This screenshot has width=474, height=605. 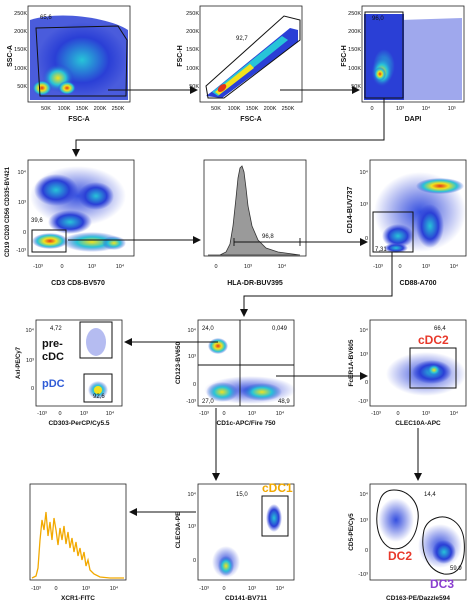 What do you see at coordinates (52, 344) in the screenshot?
I see `population-label-predc: pre-` at bounding box center [52, 344].